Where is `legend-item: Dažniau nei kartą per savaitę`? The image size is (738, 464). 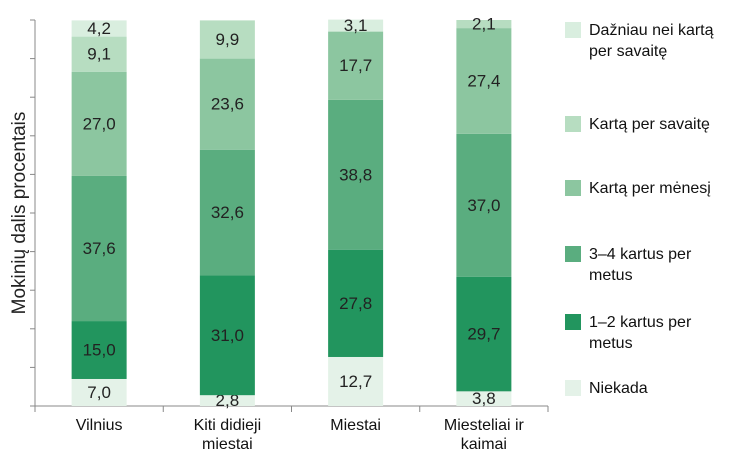
legend-item: Dažniau nei kartą per savaitę is located at coordinates (650, 41).